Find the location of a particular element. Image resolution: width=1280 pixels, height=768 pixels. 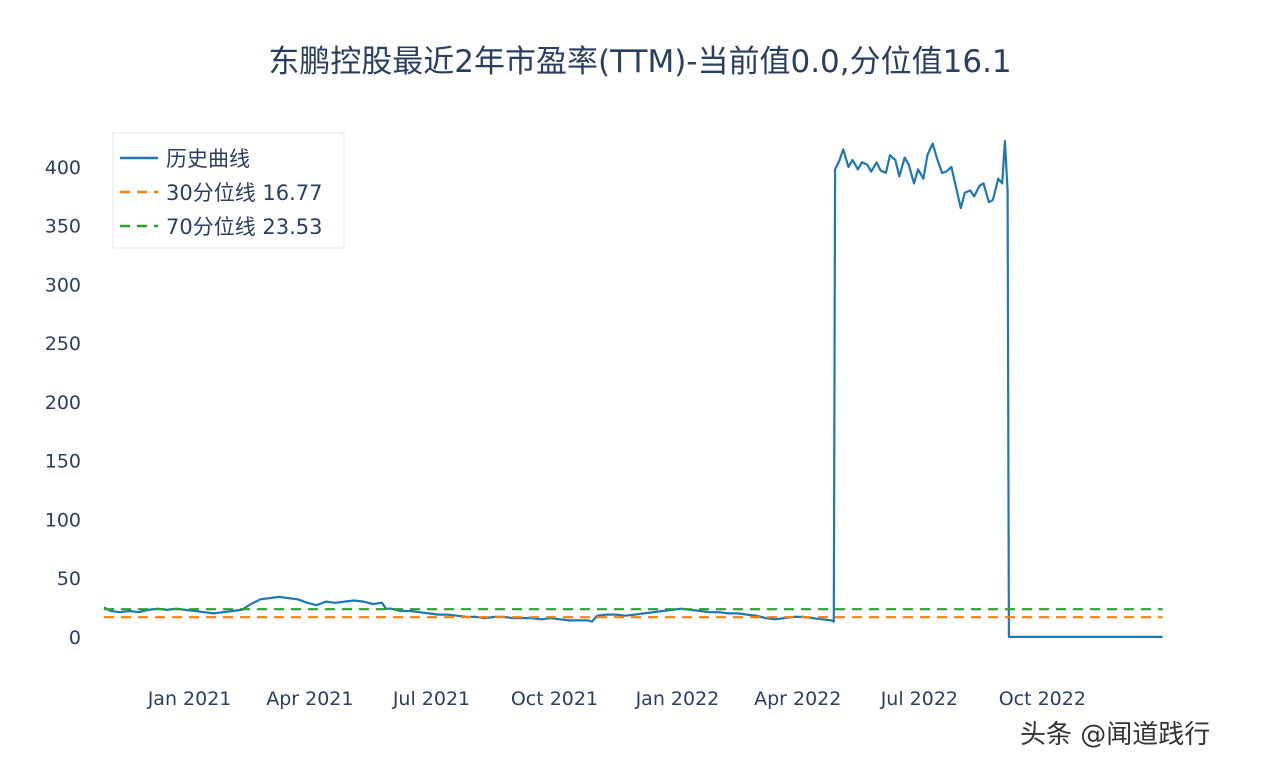

x-tick-label: Jan 2021 is located at coordinates (189, 699).